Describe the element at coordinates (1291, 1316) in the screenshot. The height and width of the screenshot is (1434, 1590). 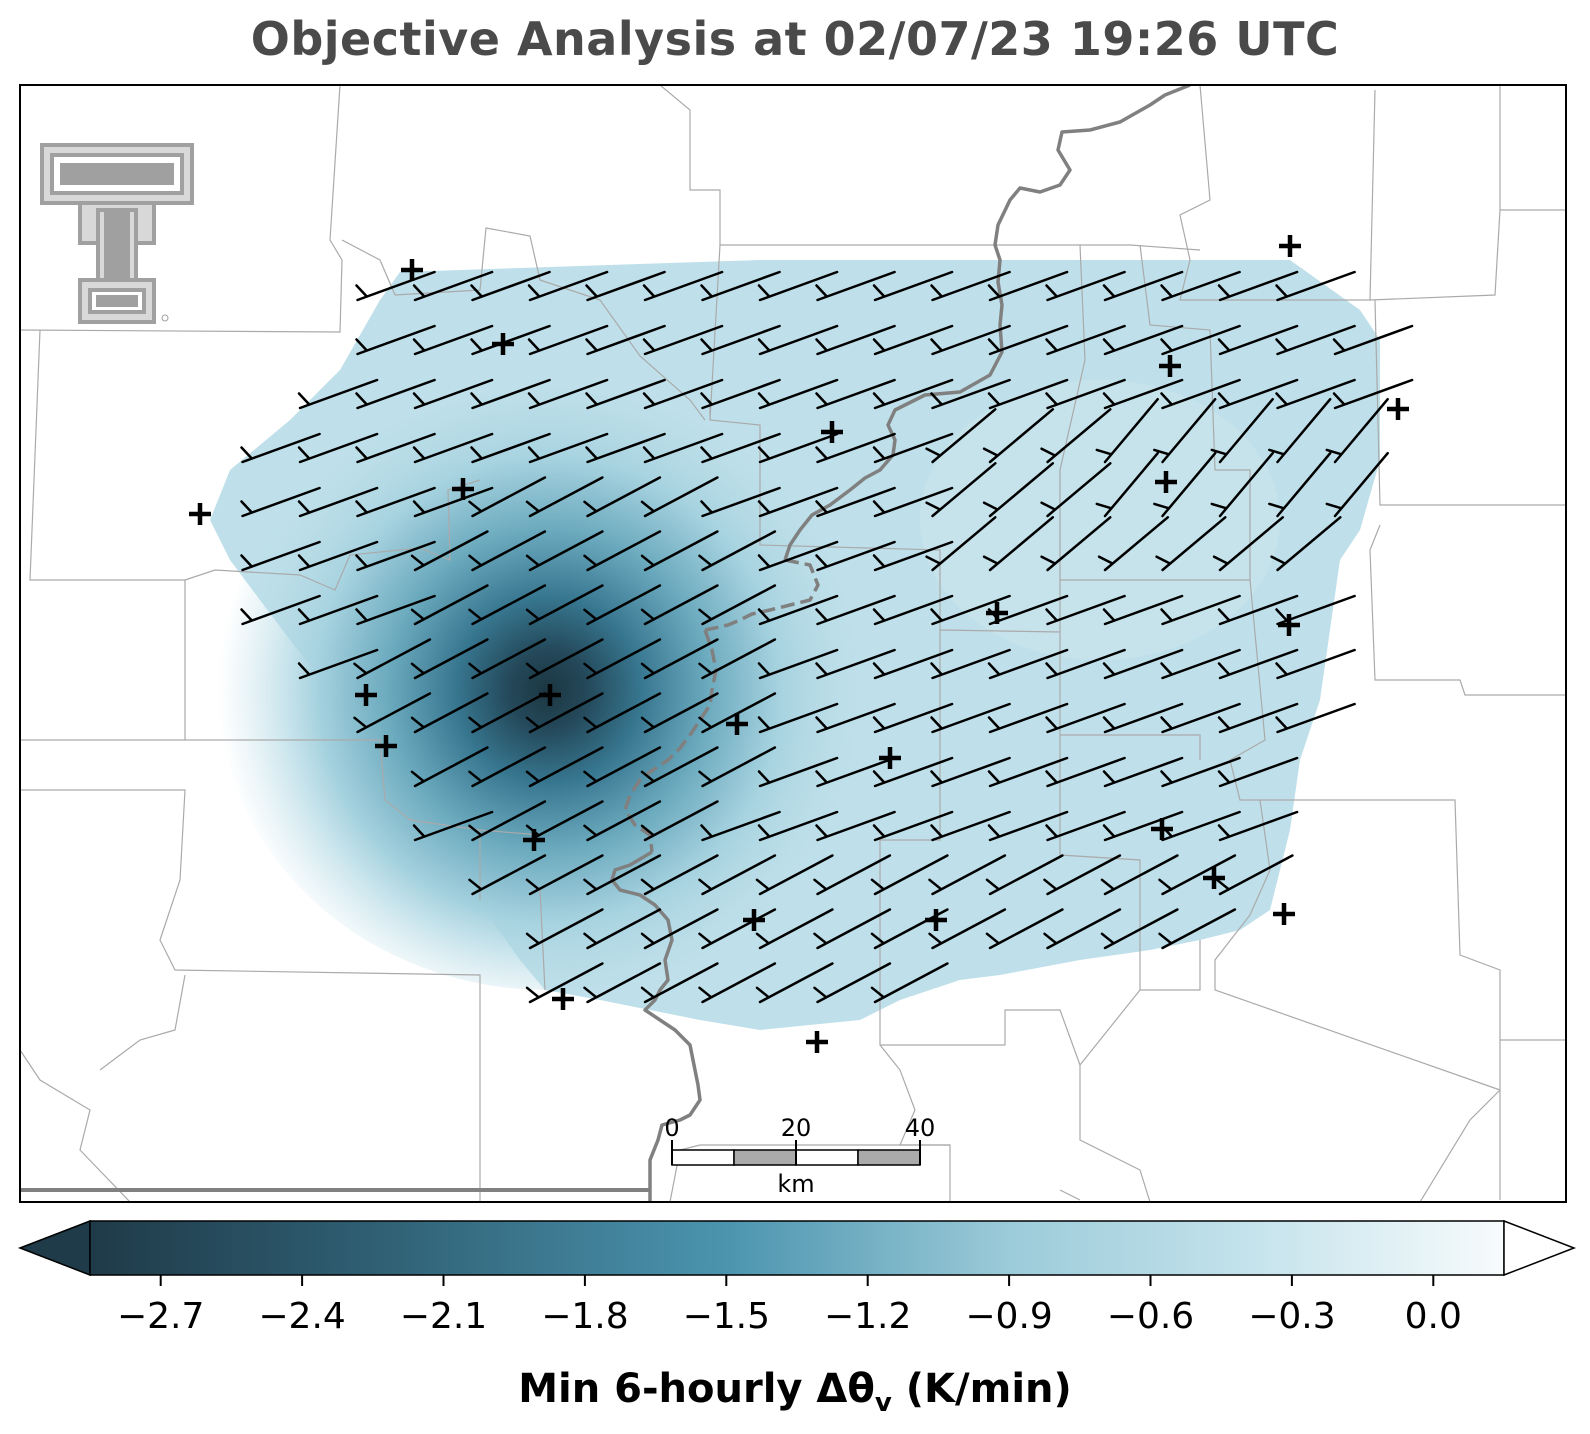
I see `colorbar-tick-label: −0.3` at that location.